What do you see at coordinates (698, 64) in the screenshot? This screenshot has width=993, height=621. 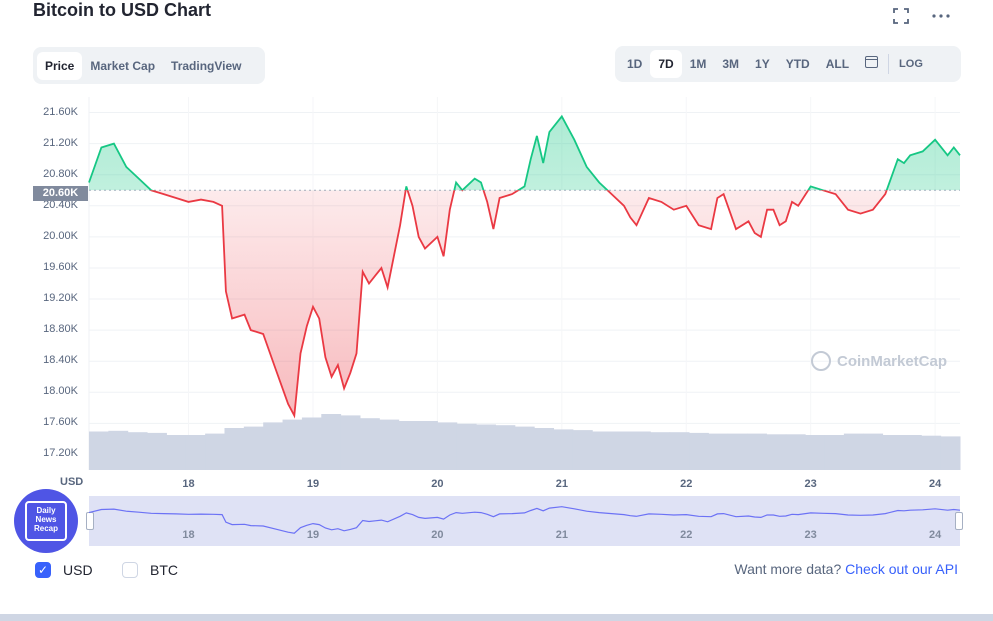 I see `range-1m: 1M` at bounding box center [698, 64].